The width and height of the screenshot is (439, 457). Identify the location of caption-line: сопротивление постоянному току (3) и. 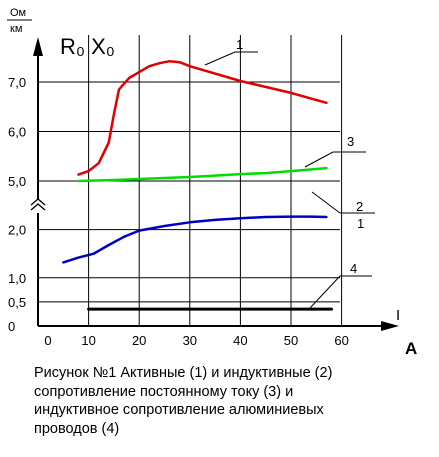
(164, 391).